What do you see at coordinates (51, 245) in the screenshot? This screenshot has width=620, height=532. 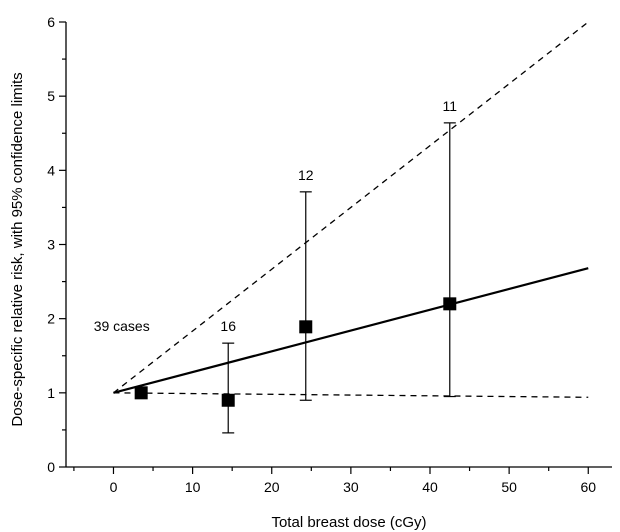 I see `y-tick-label: 3` at bounding box center [51, 245].